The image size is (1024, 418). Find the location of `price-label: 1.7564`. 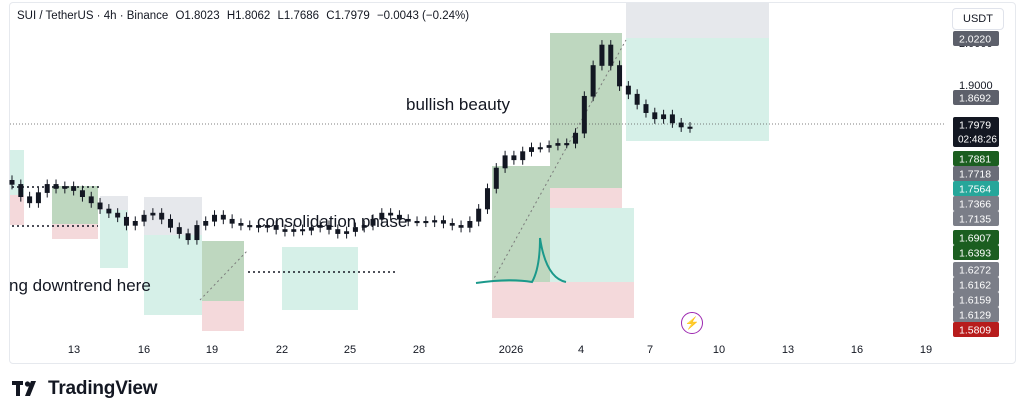

price-label: 1.7564 is located at coordinates (975, 190).